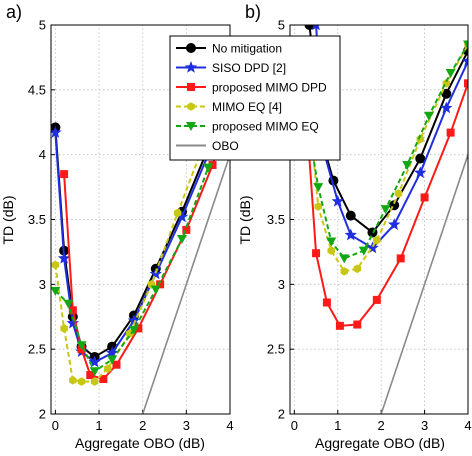 The image size is (472, 456). I want to click on legend-label: MIMO EQ [4], so click(247, 107).